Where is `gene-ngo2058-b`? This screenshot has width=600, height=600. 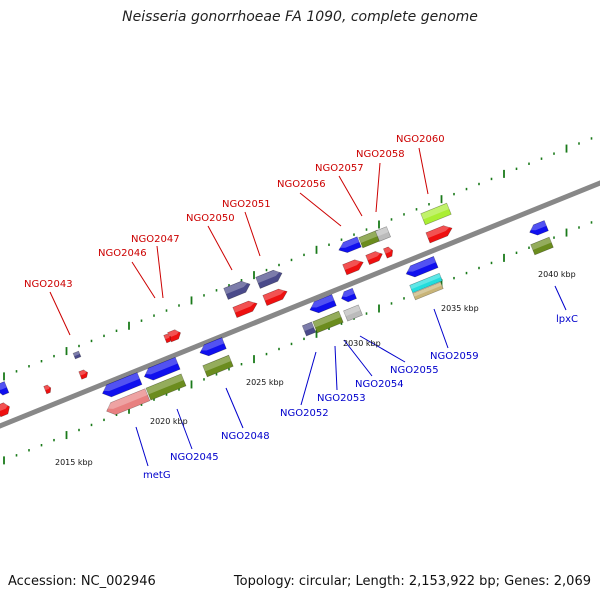
gene-ngo2058-b is located at coordinates (388, 252).